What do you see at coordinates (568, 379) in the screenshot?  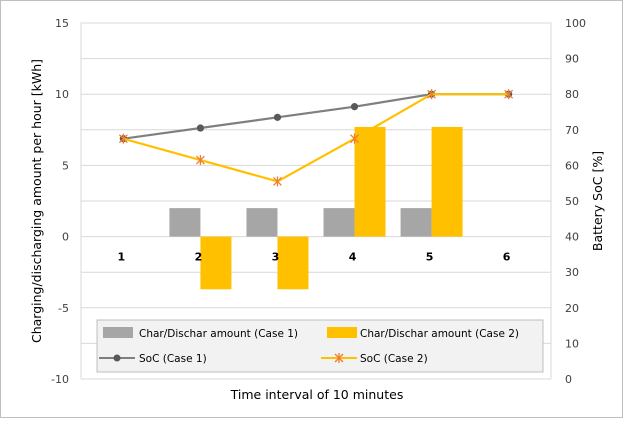 I see `right-tick-label: 0` at bounding box center [568, 379].